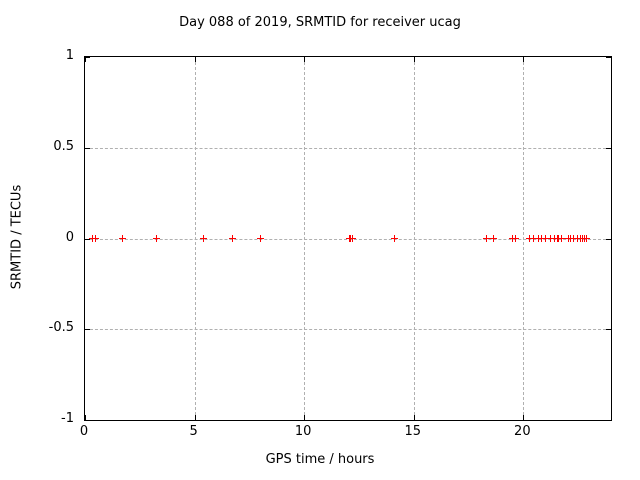  What do you see at coordinates (193, 431) in the screenshot?
I see `x-tick-label: 5` at bounding box center [193, 431].